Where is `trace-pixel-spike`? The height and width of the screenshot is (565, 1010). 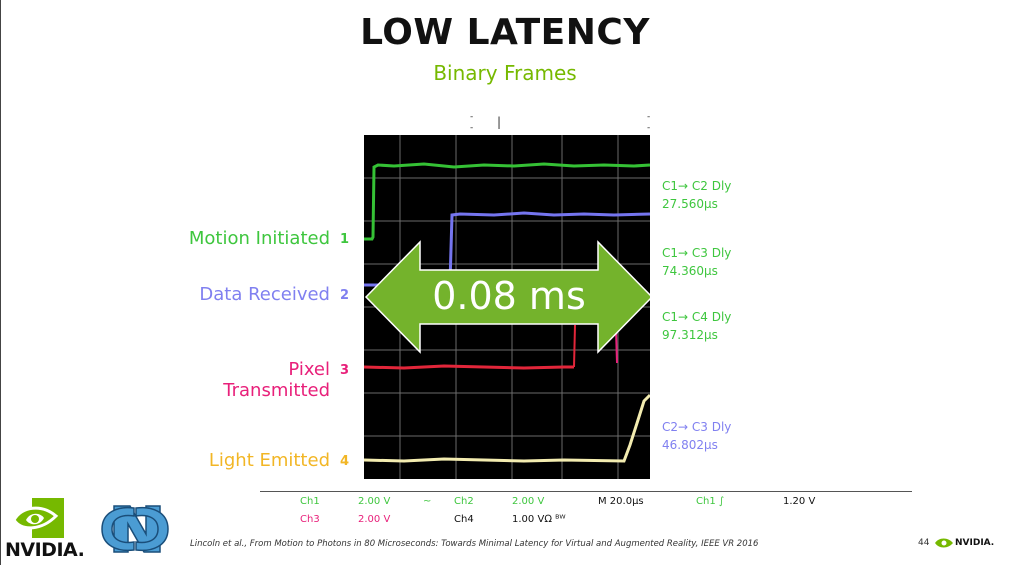
trace-pixel-spike is located at coordinates (616, 346).